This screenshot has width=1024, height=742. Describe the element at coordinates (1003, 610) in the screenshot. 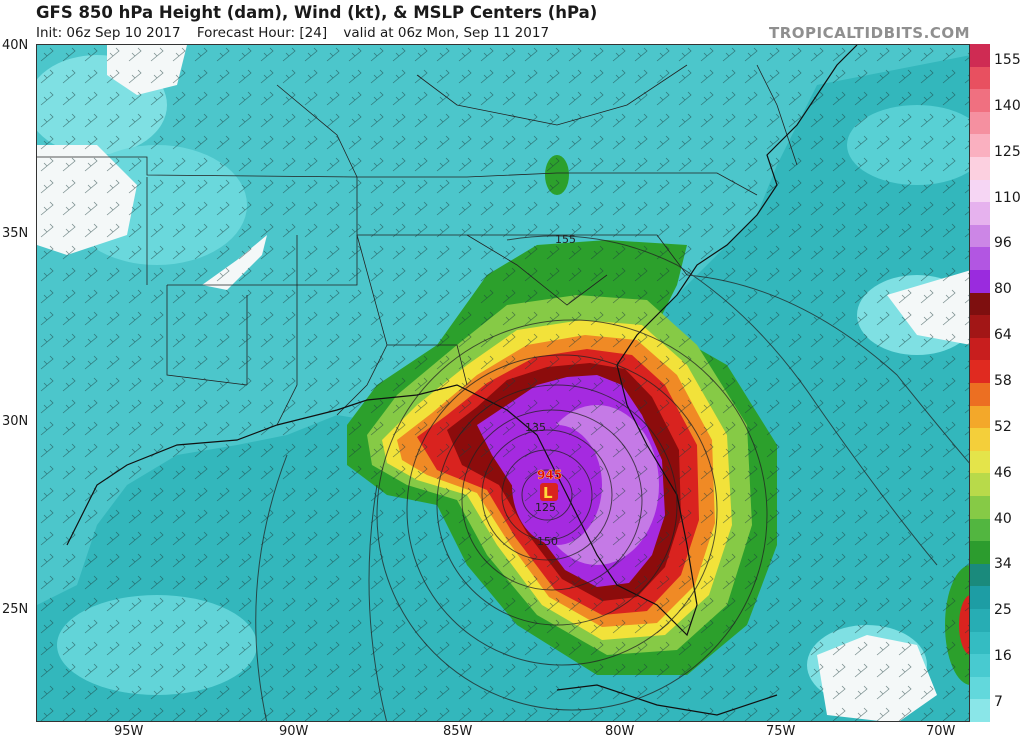

I see `colorbar-label: 25` at that location.